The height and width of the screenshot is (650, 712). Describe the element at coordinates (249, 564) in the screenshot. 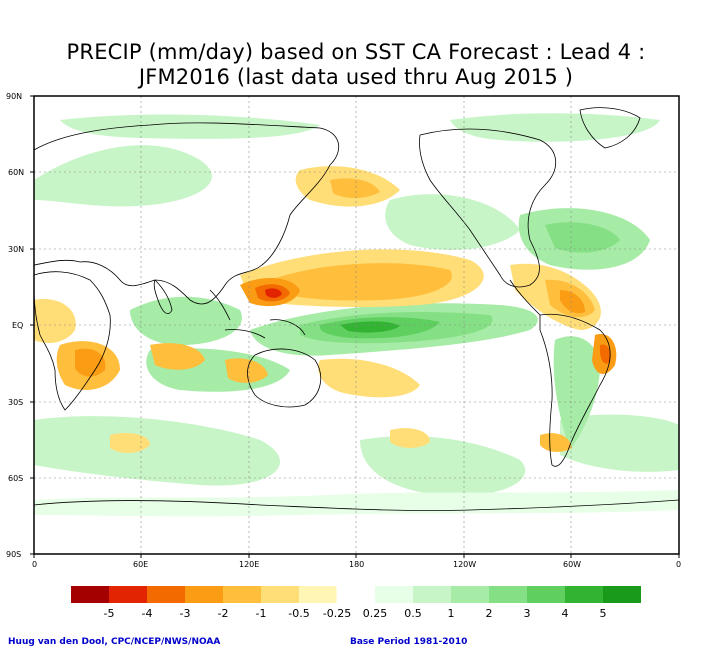

I see `lon-label-120e: 120E` at that location.